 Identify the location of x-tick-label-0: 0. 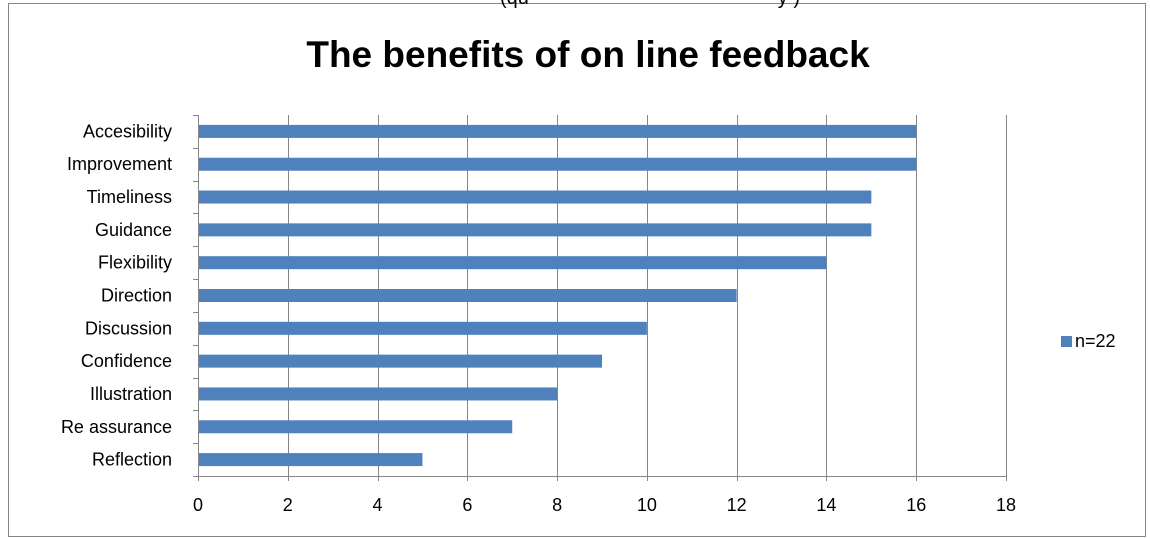
(198, 505).